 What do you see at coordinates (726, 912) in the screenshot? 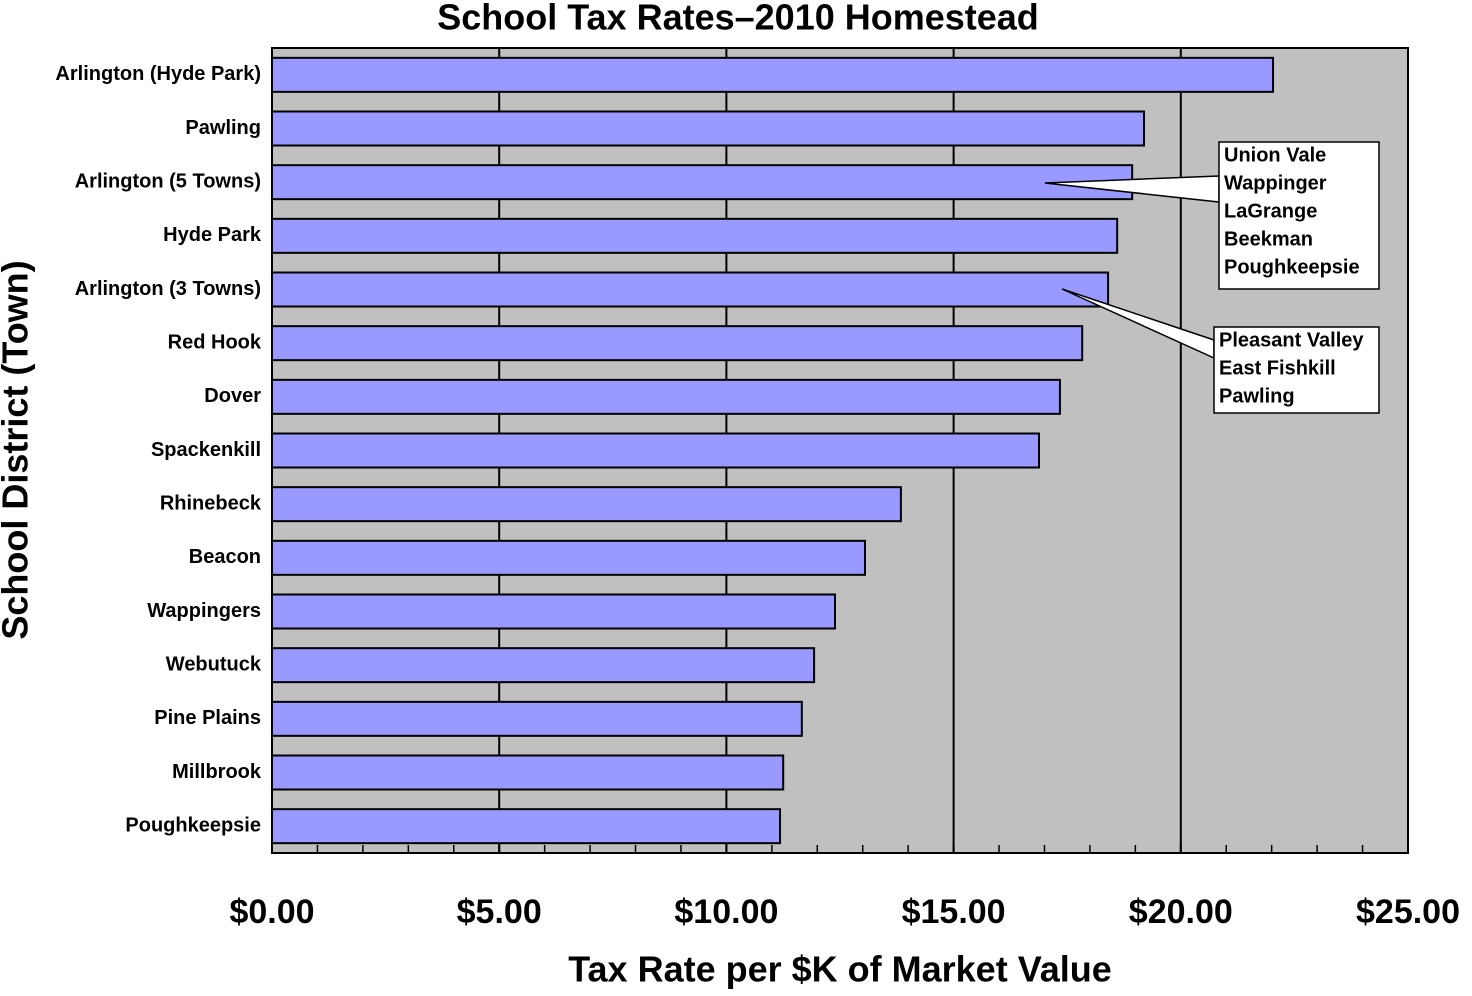
I see `x-tick-label: $10.00` at bounding box center [726, 912].